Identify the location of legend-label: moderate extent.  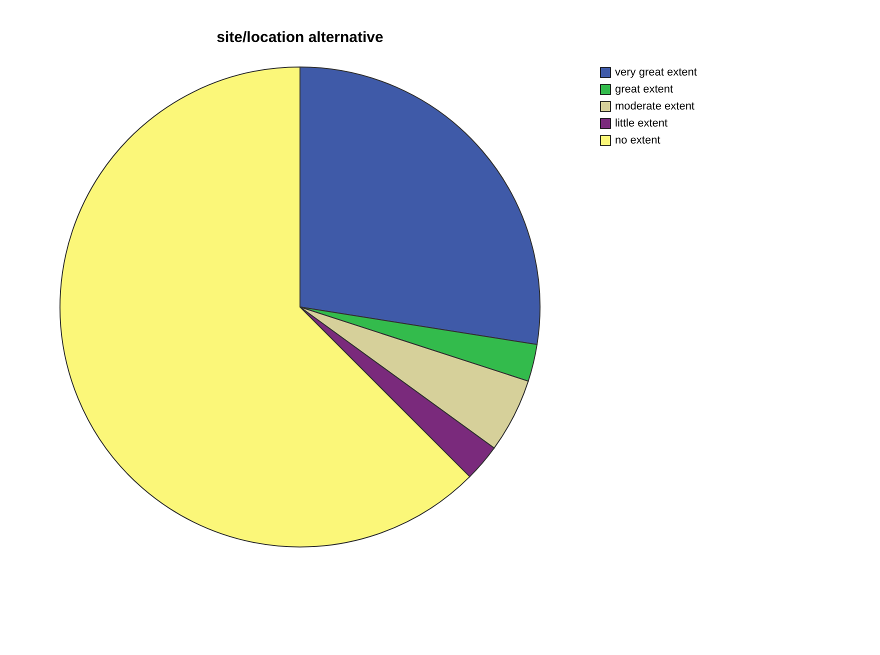
(654, 106).